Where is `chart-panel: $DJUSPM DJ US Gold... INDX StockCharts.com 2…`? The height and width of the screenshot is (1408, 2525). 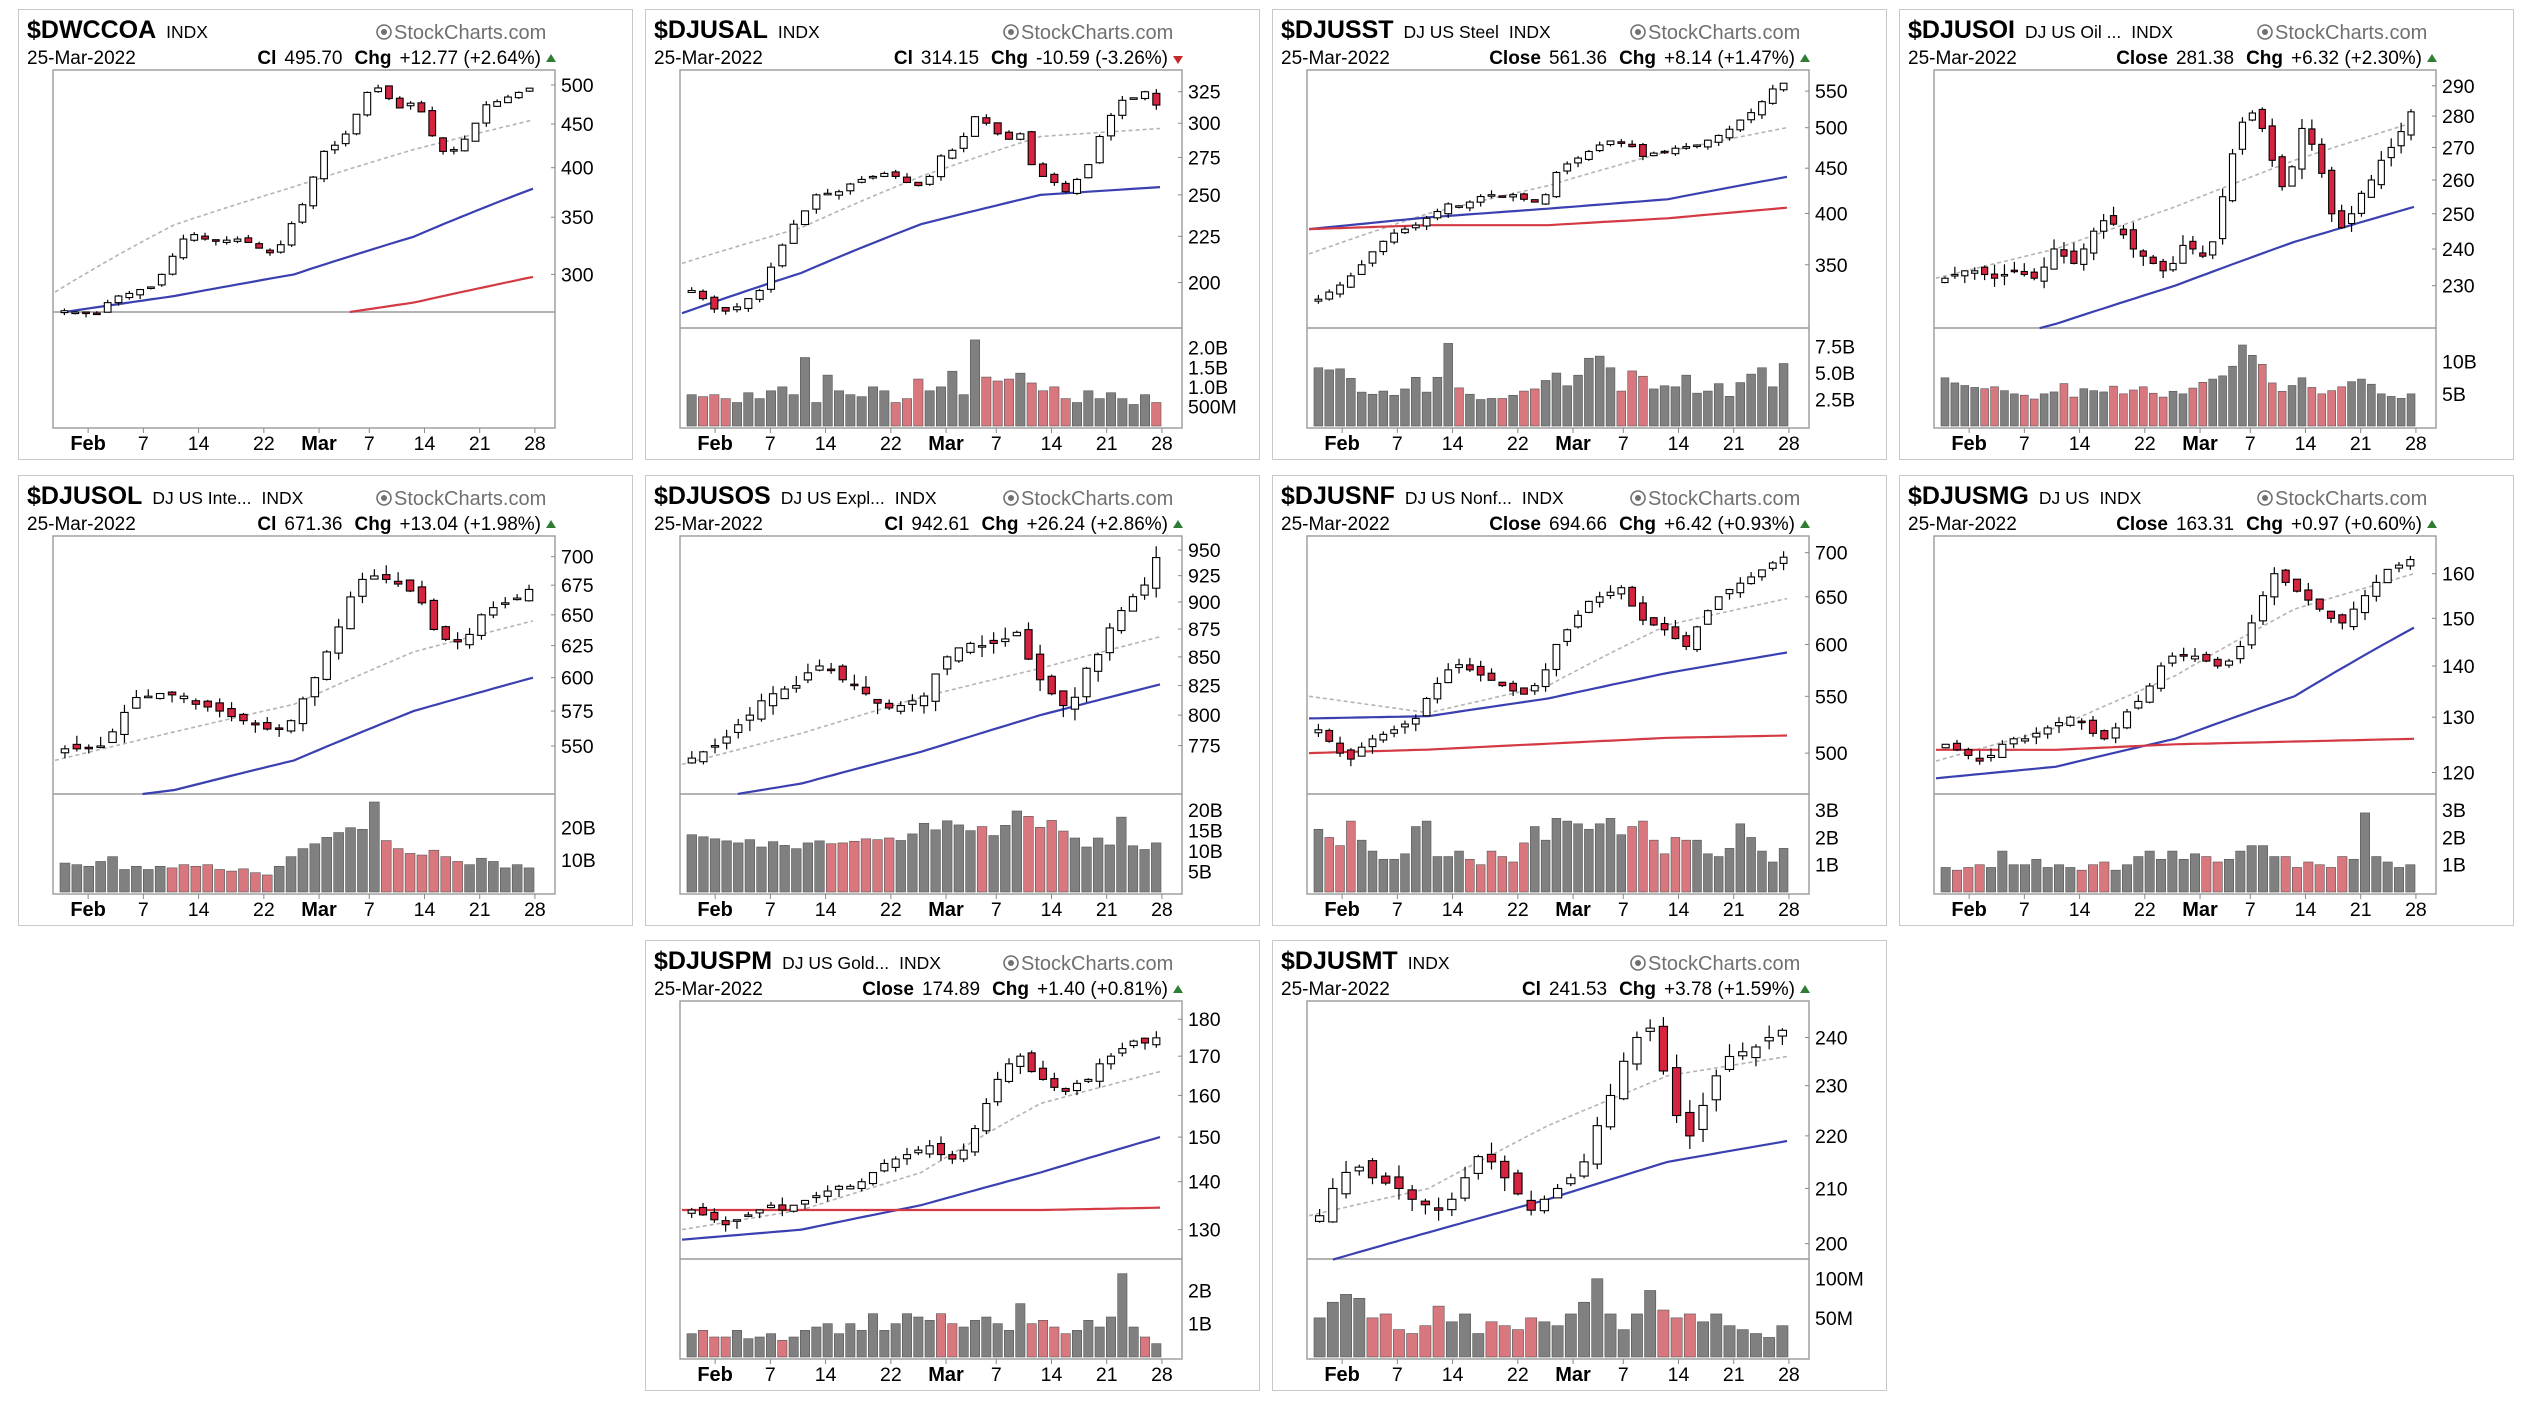 chart-panel: $DJUSPM DJ US Gold... INDX StockCharts.com 2… is located at coordinates (952, 1165).